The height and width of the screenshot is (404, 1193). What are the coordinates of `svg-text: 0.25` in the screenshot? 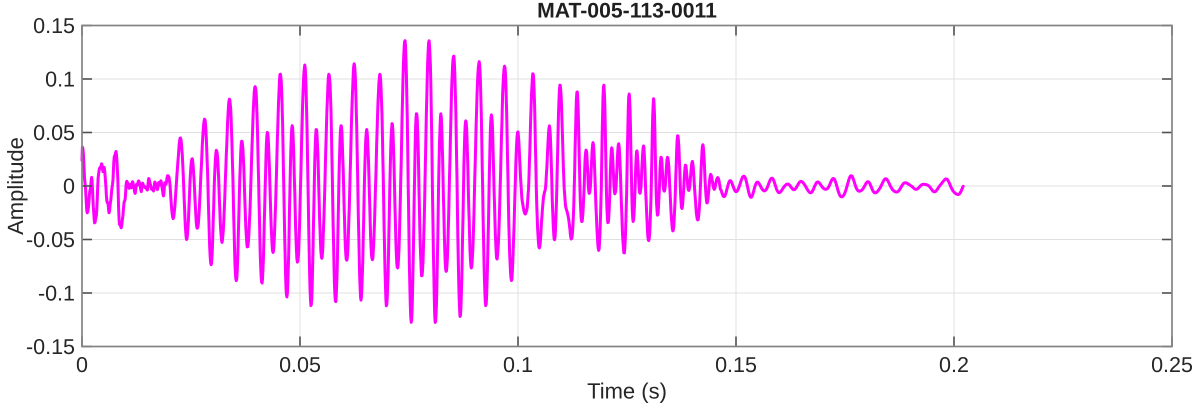 It's located at (1172, 365).